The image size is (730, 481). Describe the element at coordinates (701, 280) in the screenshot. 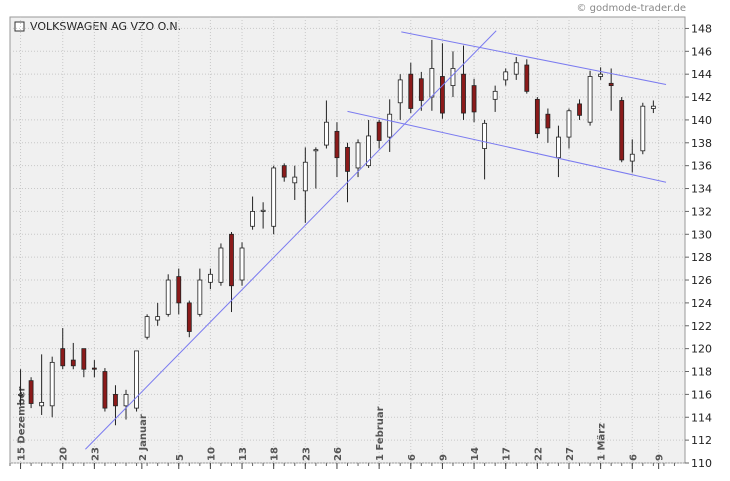

I see `y-tick-label: 126` at that location.